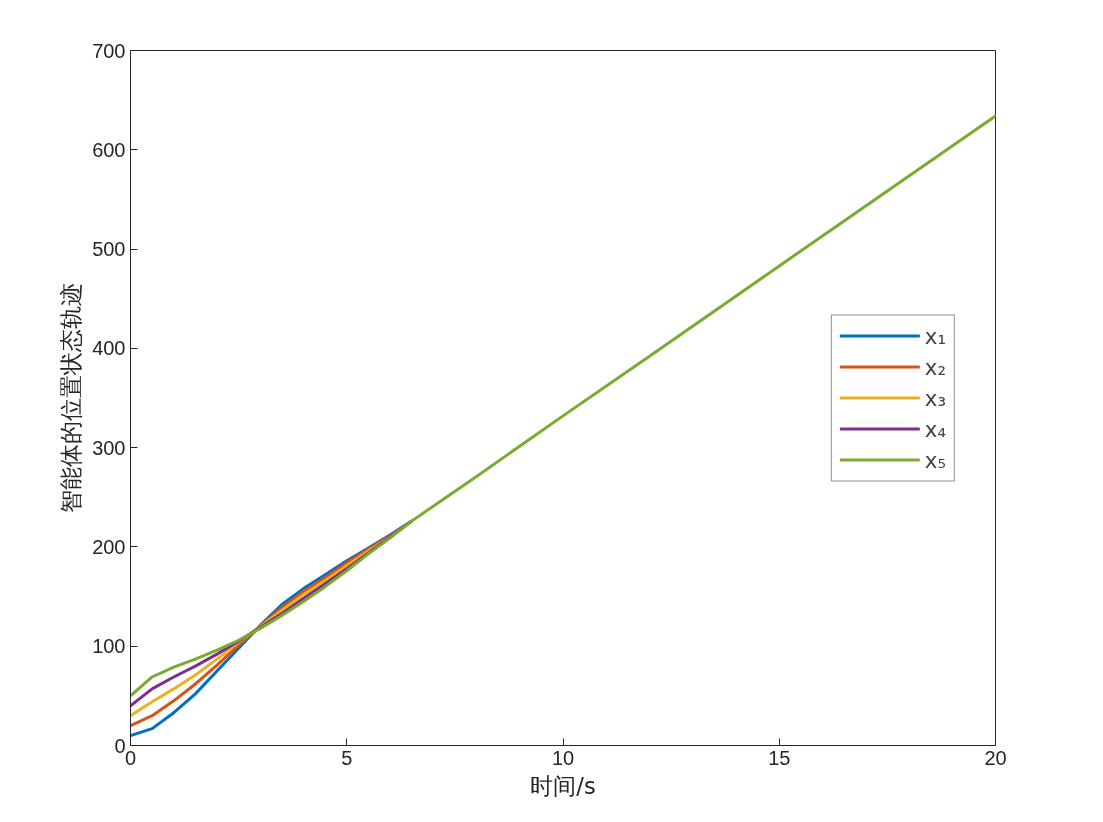 This screenshot has width=1103, height=822. What do you see at coordinates (347, 757) in the screenshot?
I see `x-tick-label: 5` at bounding box center [347, 757].